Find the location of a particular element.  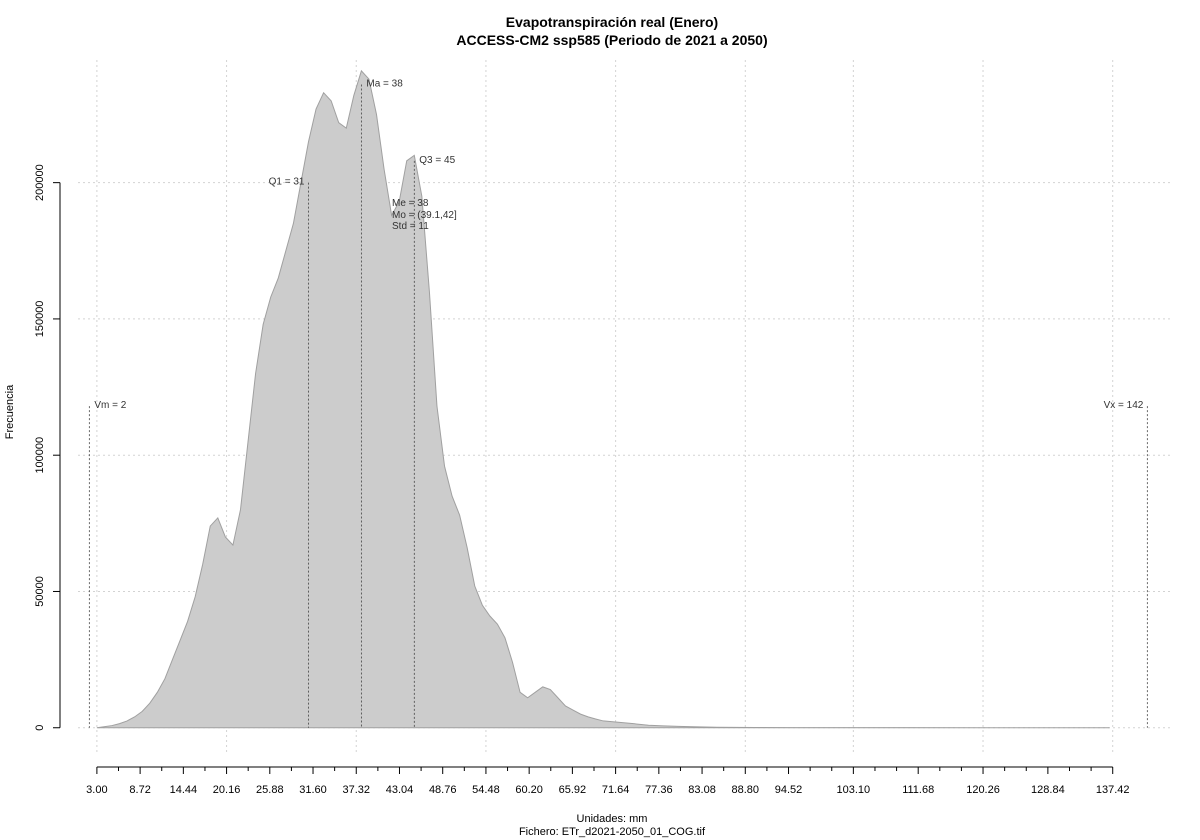

chart-title: Evapotranspiración real (Enero) is located at coordinates (612, 22).